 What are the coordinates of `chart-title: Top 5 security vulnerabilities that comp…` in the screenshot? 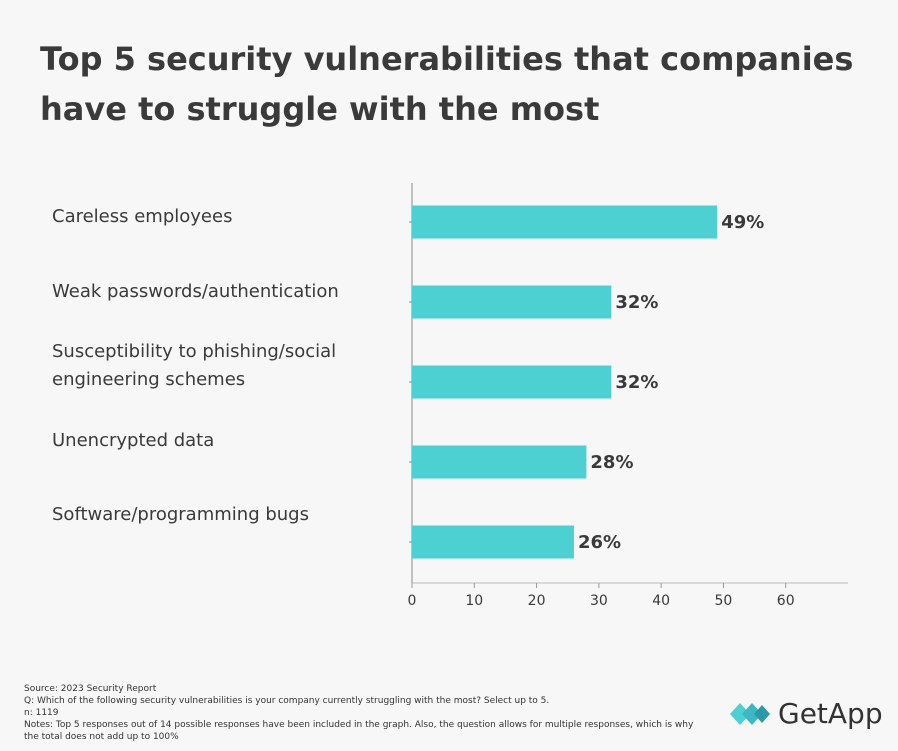 It's located at (447, 84).